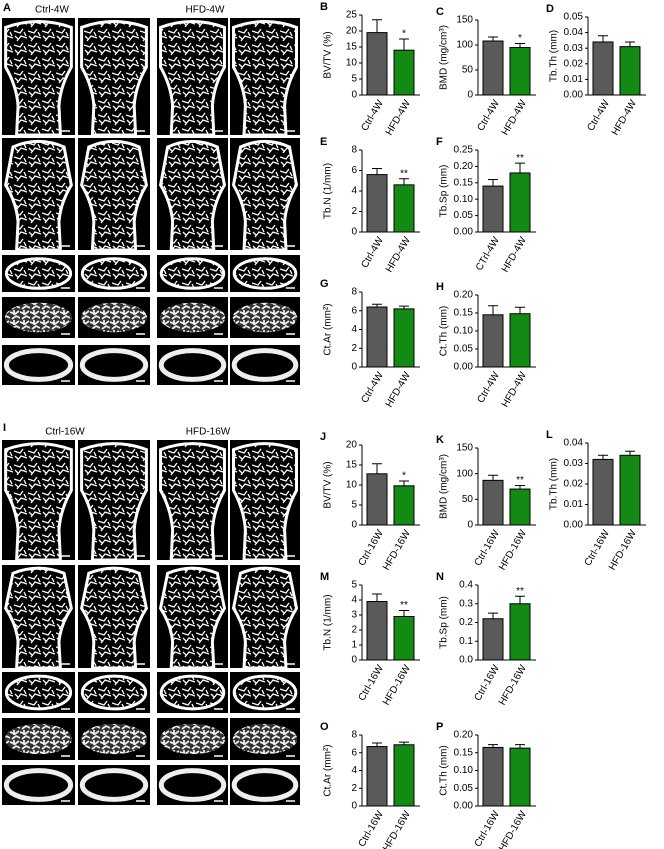 The height and width of the screenshot is (849, 664). I want to click on y-tick-label: 0.4, so click(466, 585).